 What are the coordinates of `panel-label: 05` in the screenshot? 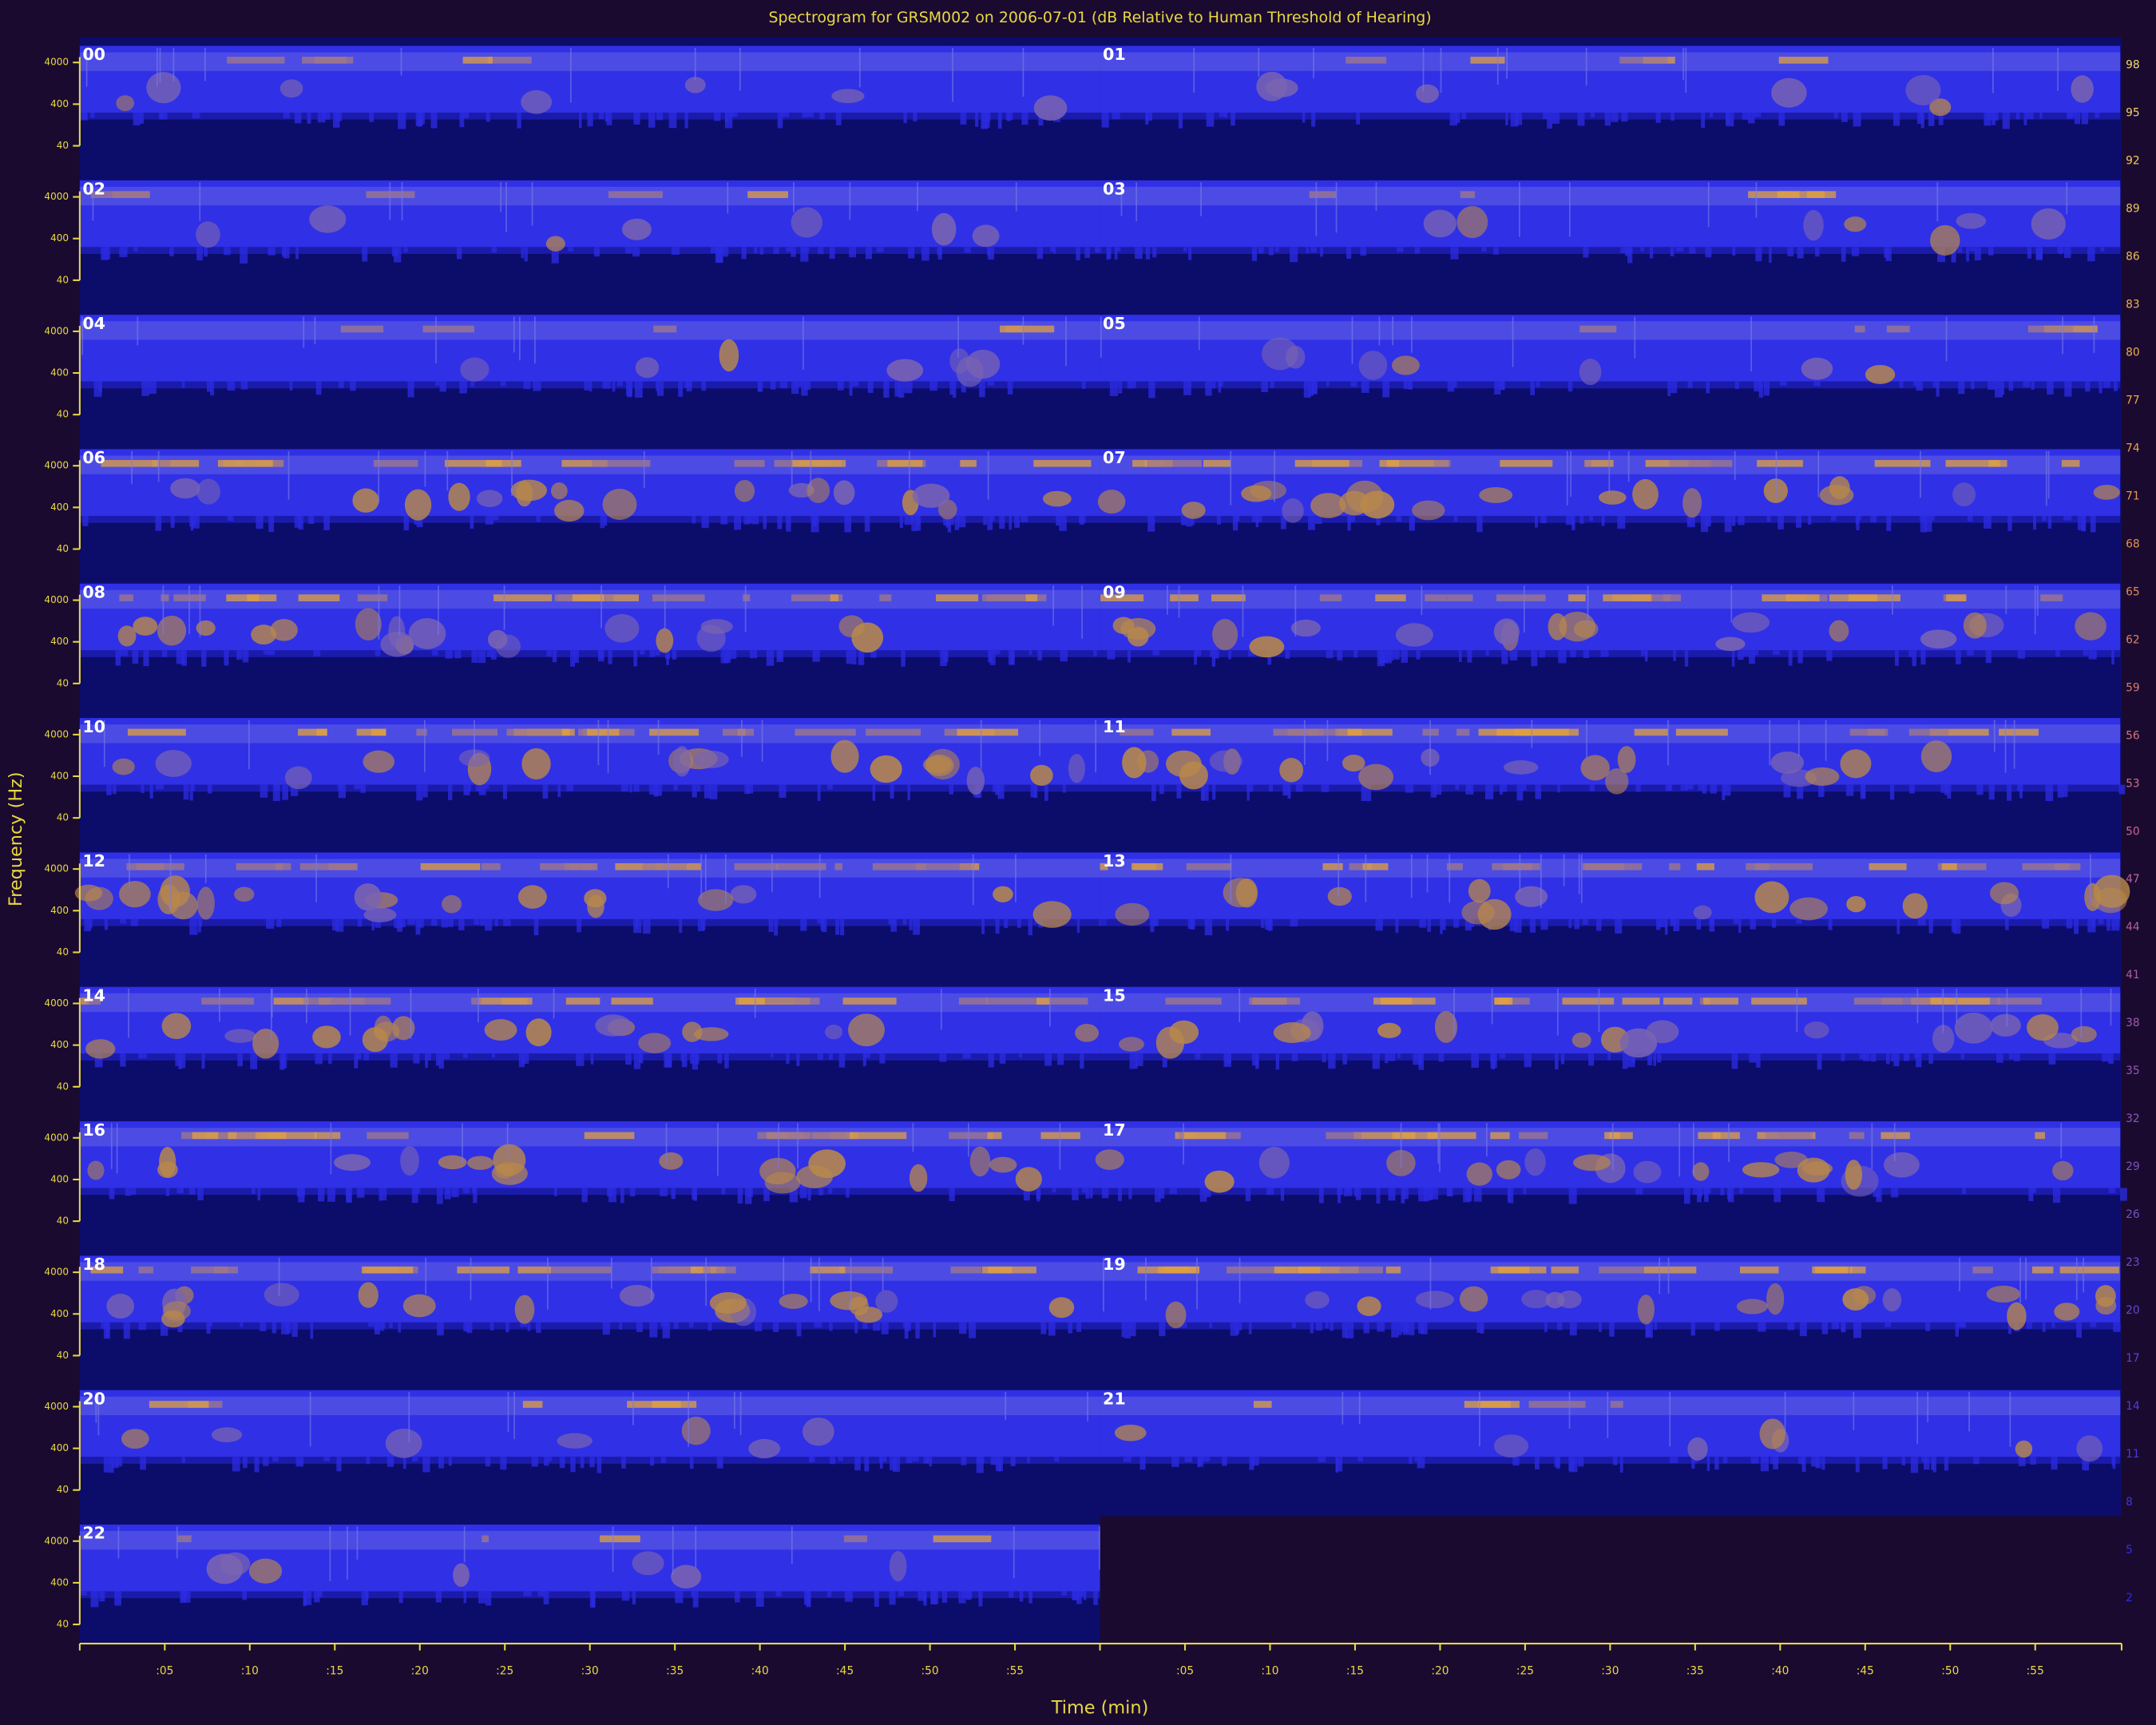 It's located at (1114, 324).